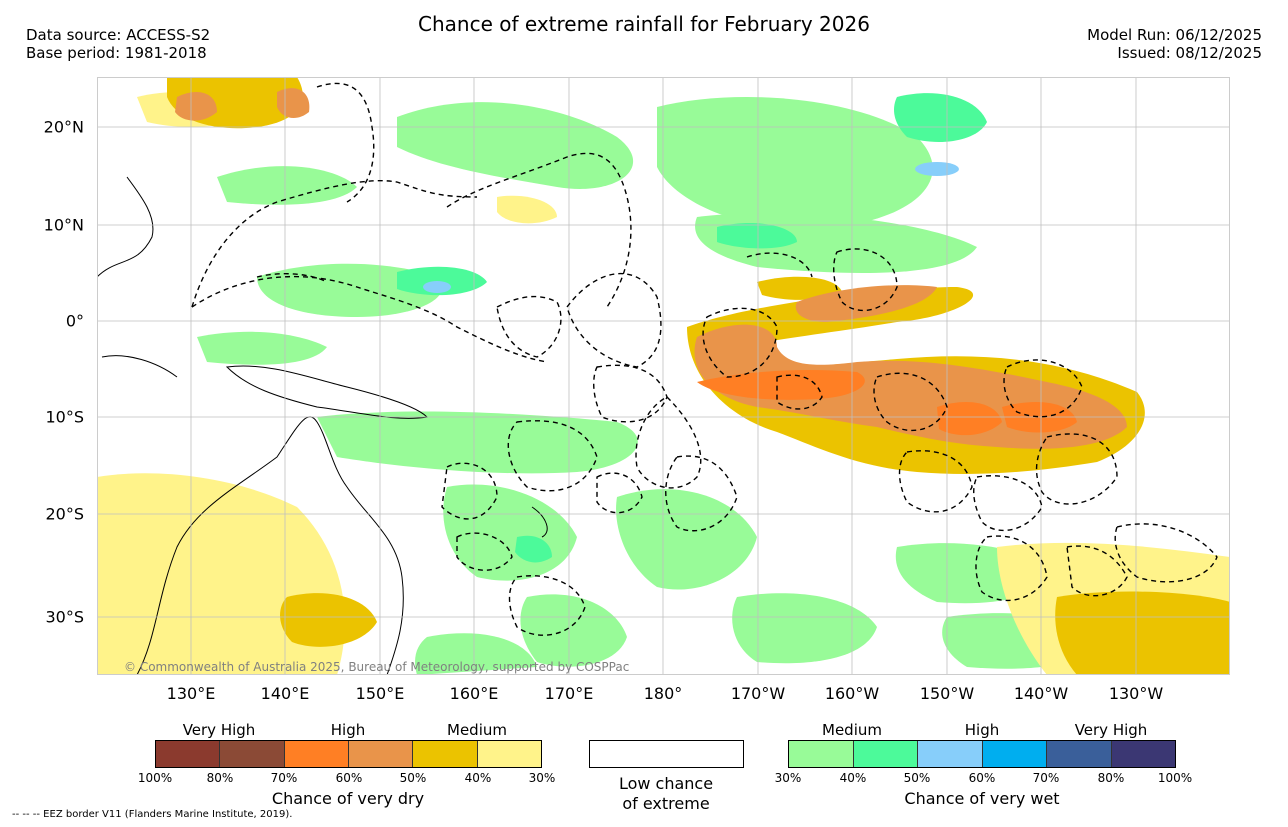  I want to click on x-tick-label: 160°E, so click(474, 693).